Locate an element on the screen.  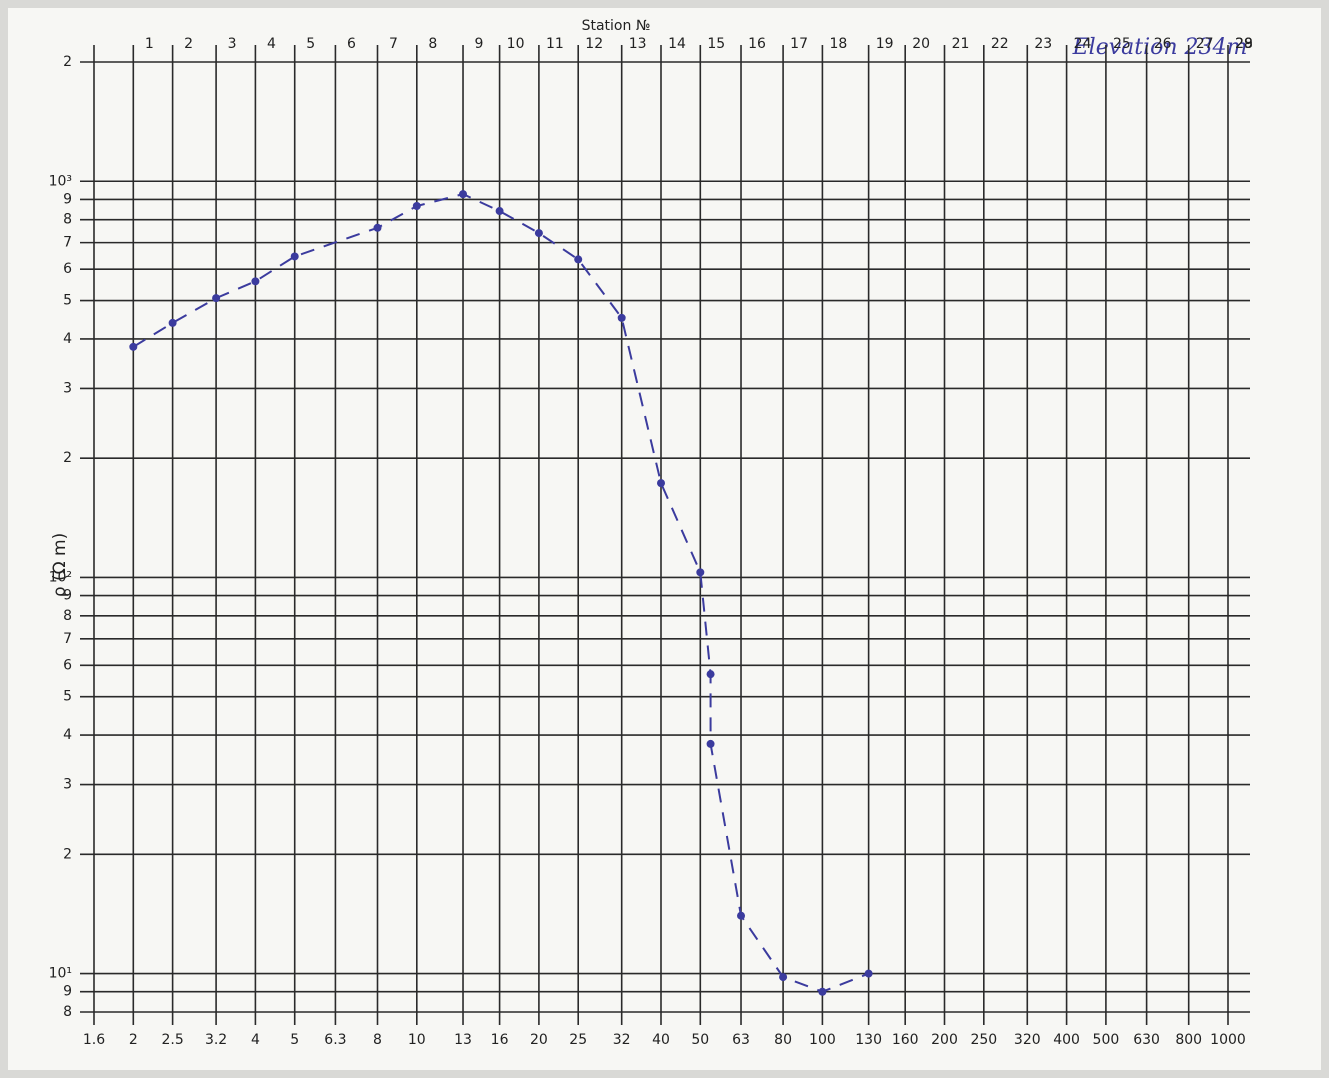
x-tick-label: 400 is located at coordinates (1066, 1040).